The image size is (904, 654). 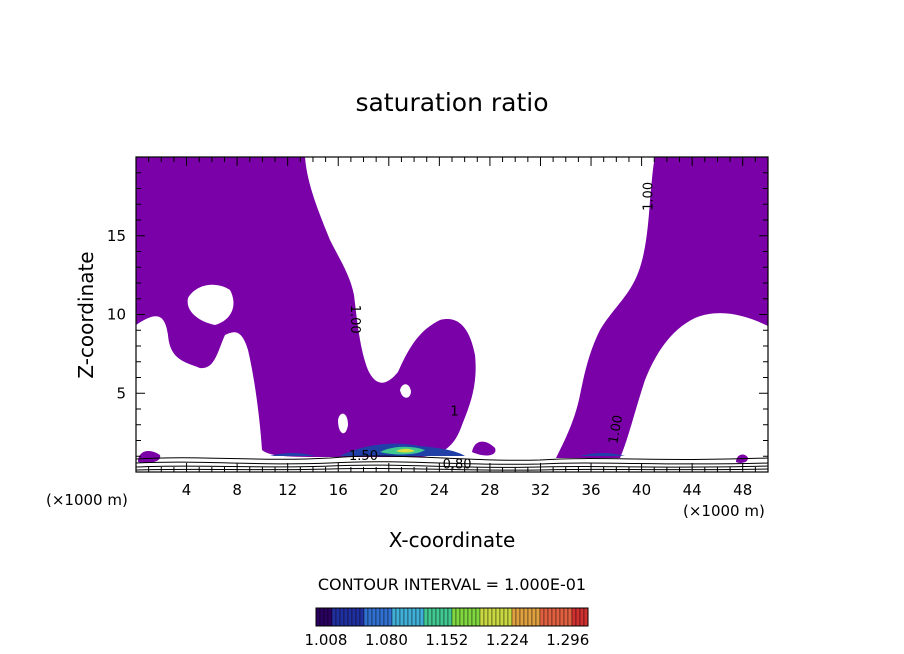 What do you see at coordinates (489, 490) in the screenshot?
I see `x-tick-label: 28` at bounding box center [489, 490].